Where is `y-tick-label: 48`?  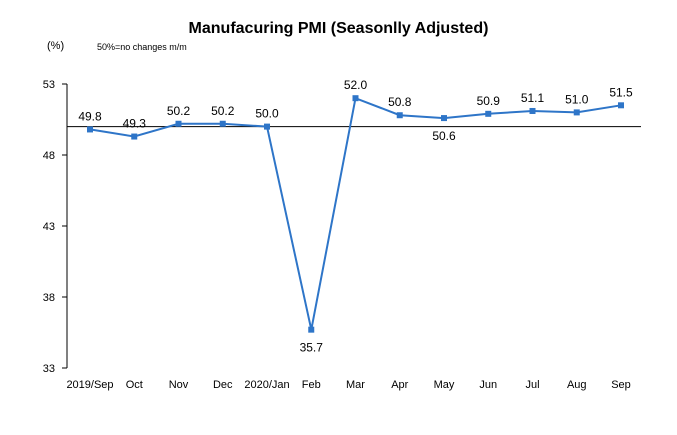
y-tick-label: 48 is located at coordinates (49, 156).